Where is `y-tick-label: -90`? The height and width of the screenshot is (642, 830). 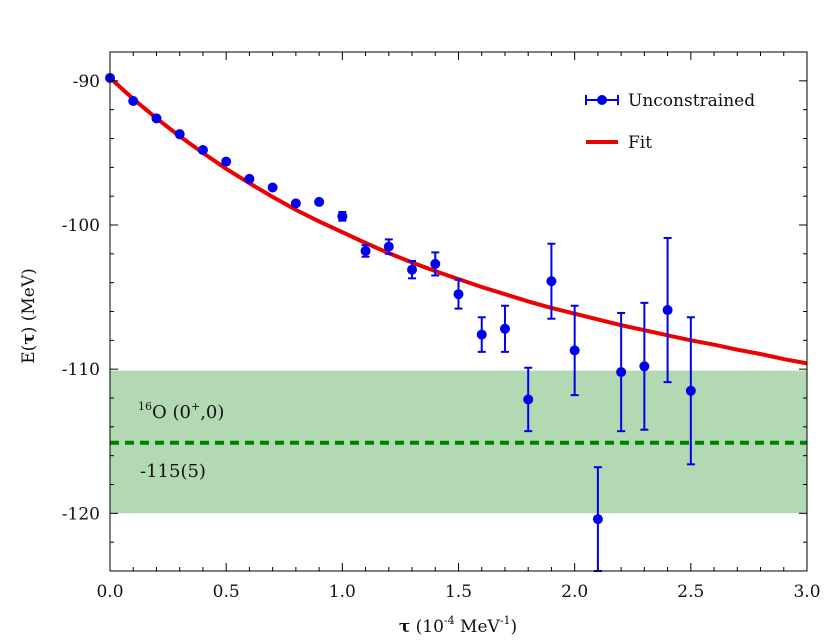
y-tick-label: -90 is located at coordinates (86, 82).